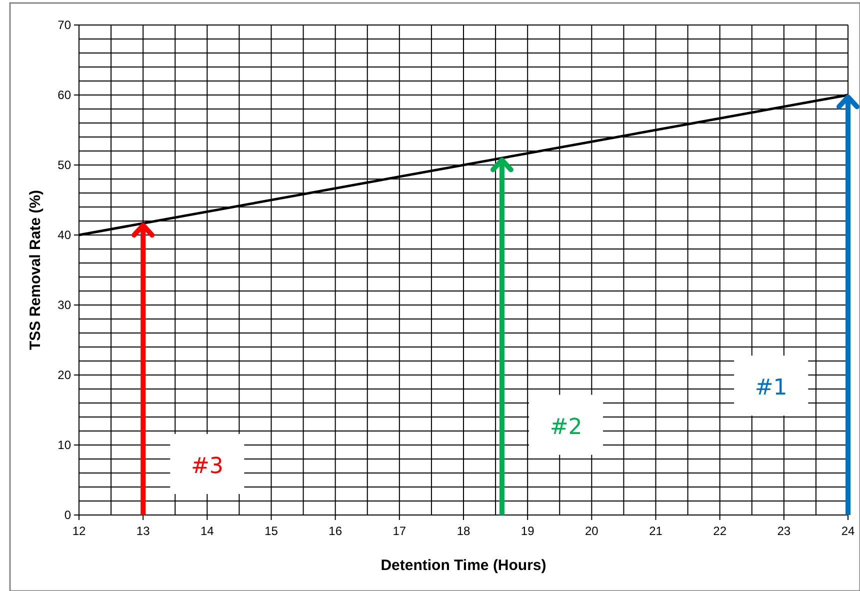 This screenshot has width=860, height=591. Describe the element at coordinates (65, 235) in the screenshot. I see `y-tick-label: 40` at that location.